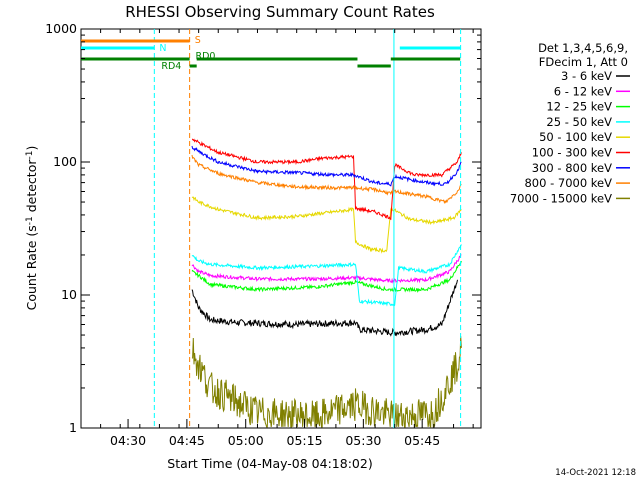  Describe the element at coordinates (246, 440) in the screenshot. I see `x-tick-label: 05:00` at that location.